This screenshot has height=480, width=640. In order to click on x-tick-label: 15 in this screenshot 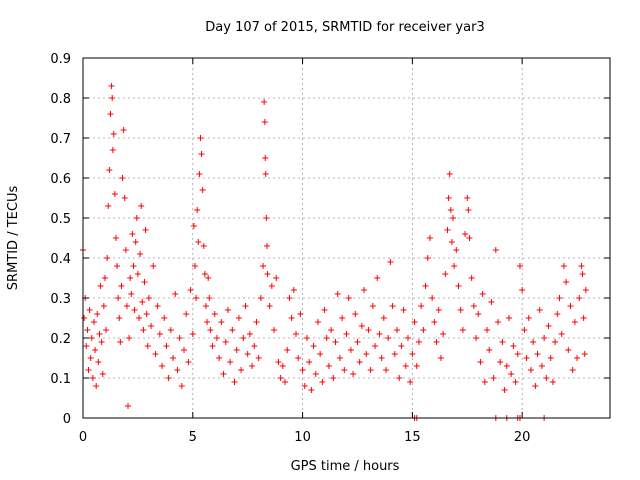, I will do `click(412, 437)`.